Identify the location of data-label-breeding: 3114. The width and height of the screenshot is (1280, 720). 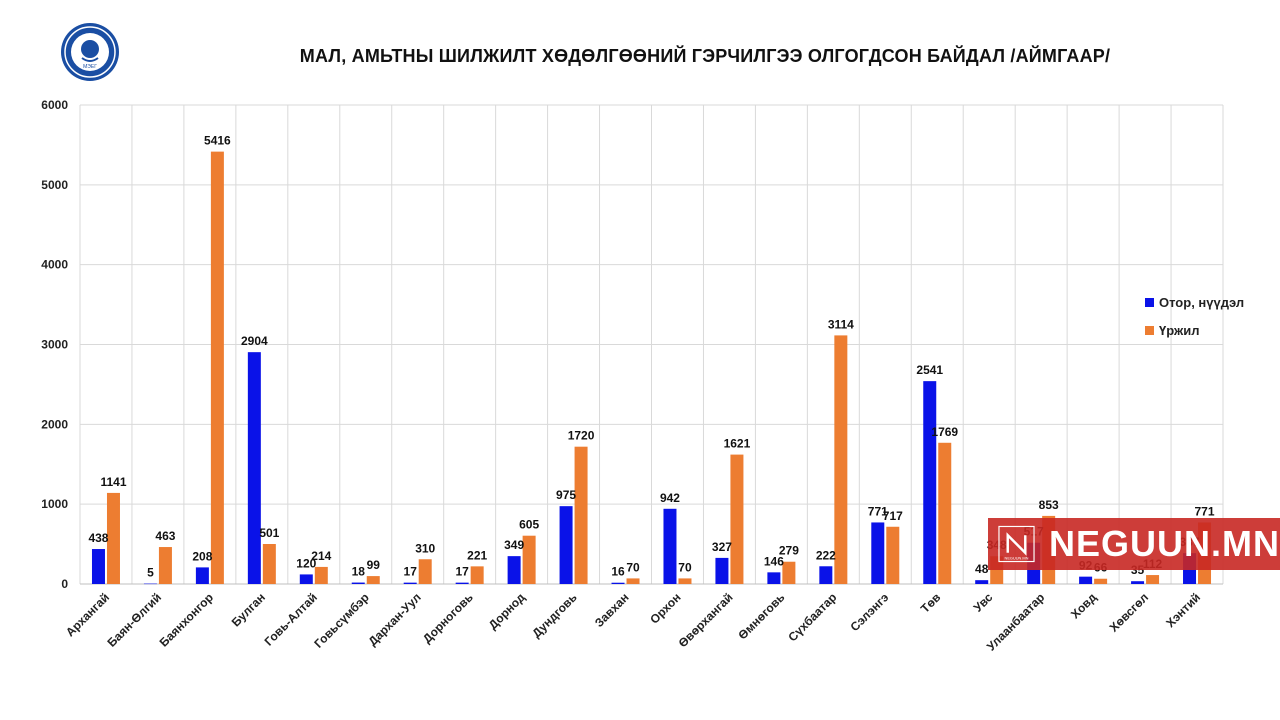
(841, 324).